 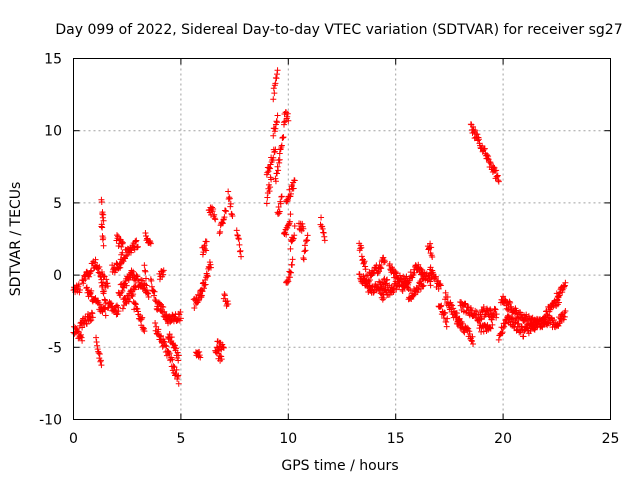 What do you see at coordinates (396, 439) in the screenshot?
I see `x-tick-label: 15` at bounding box center [396, 439].